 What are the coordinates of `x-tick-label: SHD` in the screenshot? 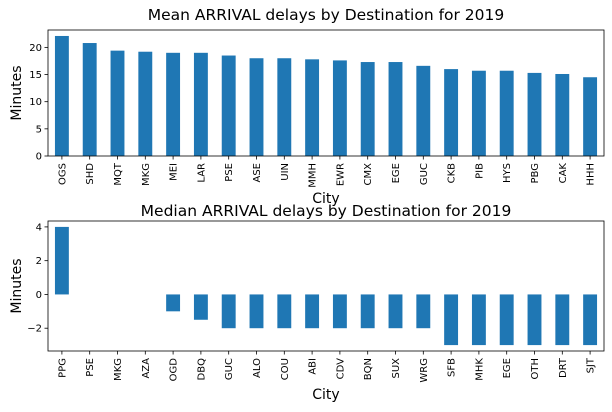 It's located at (90, 174).